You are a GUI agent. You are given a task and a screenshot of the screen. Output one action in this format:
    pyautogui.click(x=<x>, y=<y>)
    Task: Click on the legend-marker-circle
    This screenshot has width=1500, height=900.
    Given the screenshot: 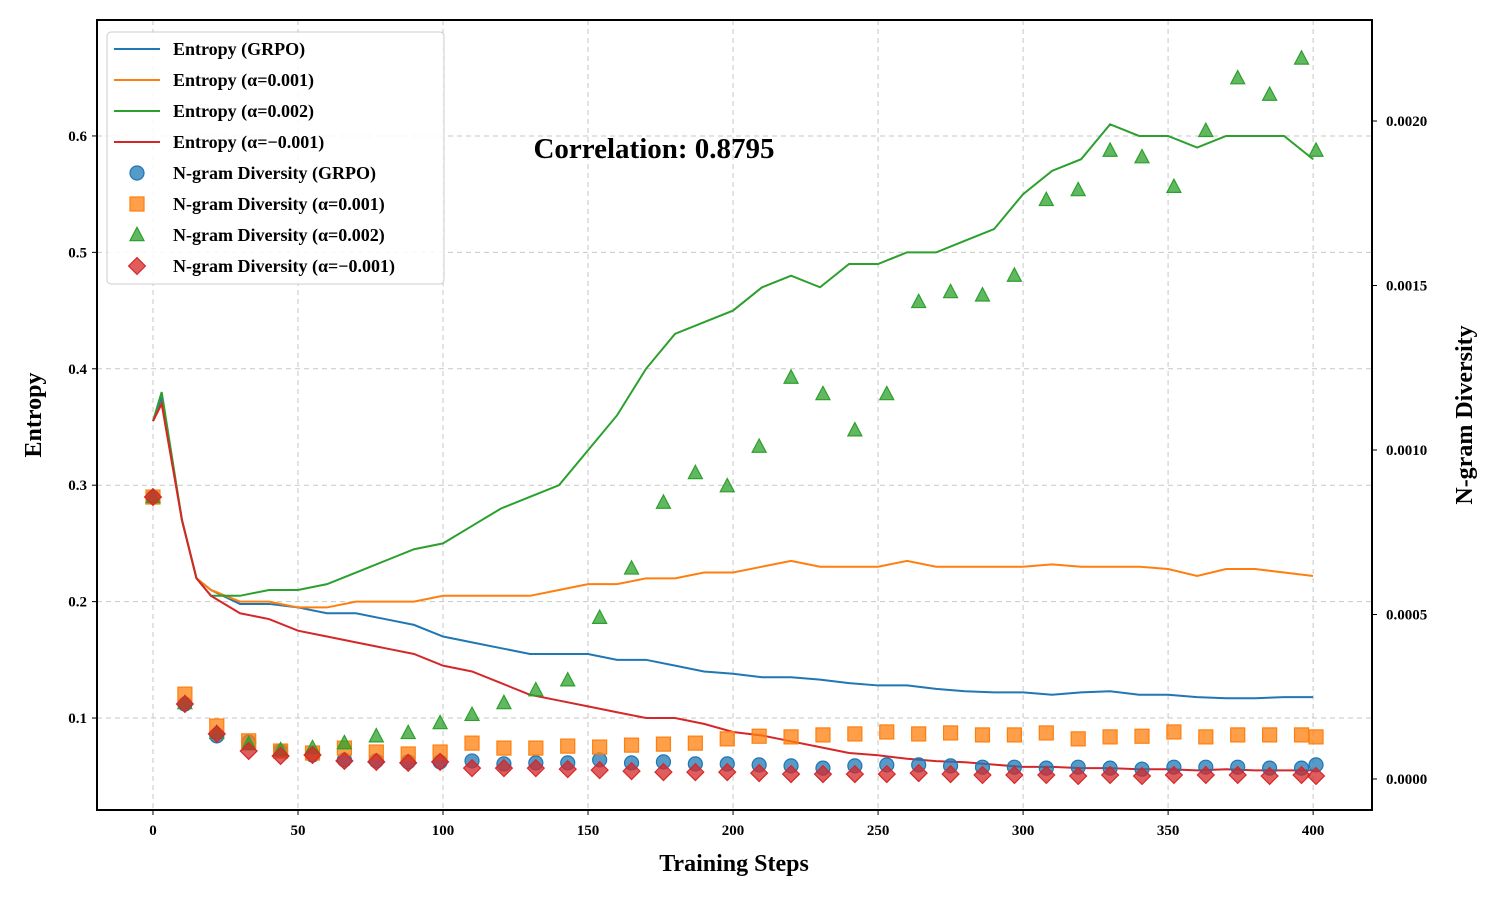 What is the action you would take?
    pyautogui.click(x=137, y=173)
    